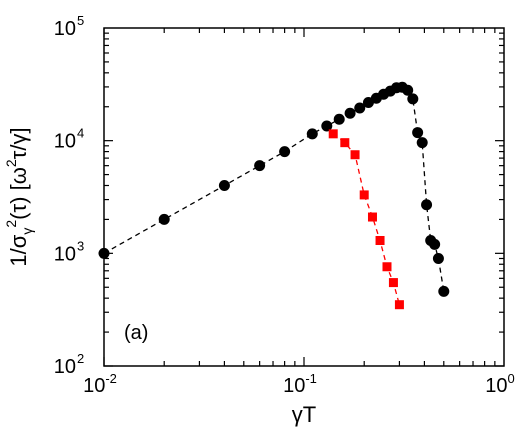 The height and width of the screenshot is (433, 532). What do you see at coordinates (304, 414) in the screenshot?
I see `x-axis-label: γT` at bounding box center [304, 414].